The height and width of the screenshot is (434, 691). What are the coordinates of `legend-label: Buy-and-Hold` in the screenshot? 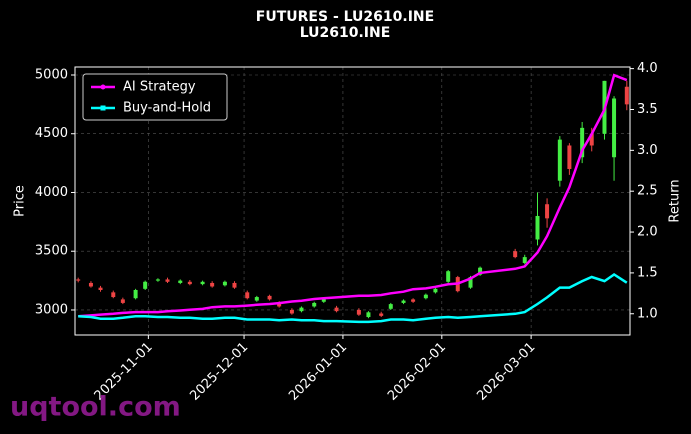 It's located at (167, 108).